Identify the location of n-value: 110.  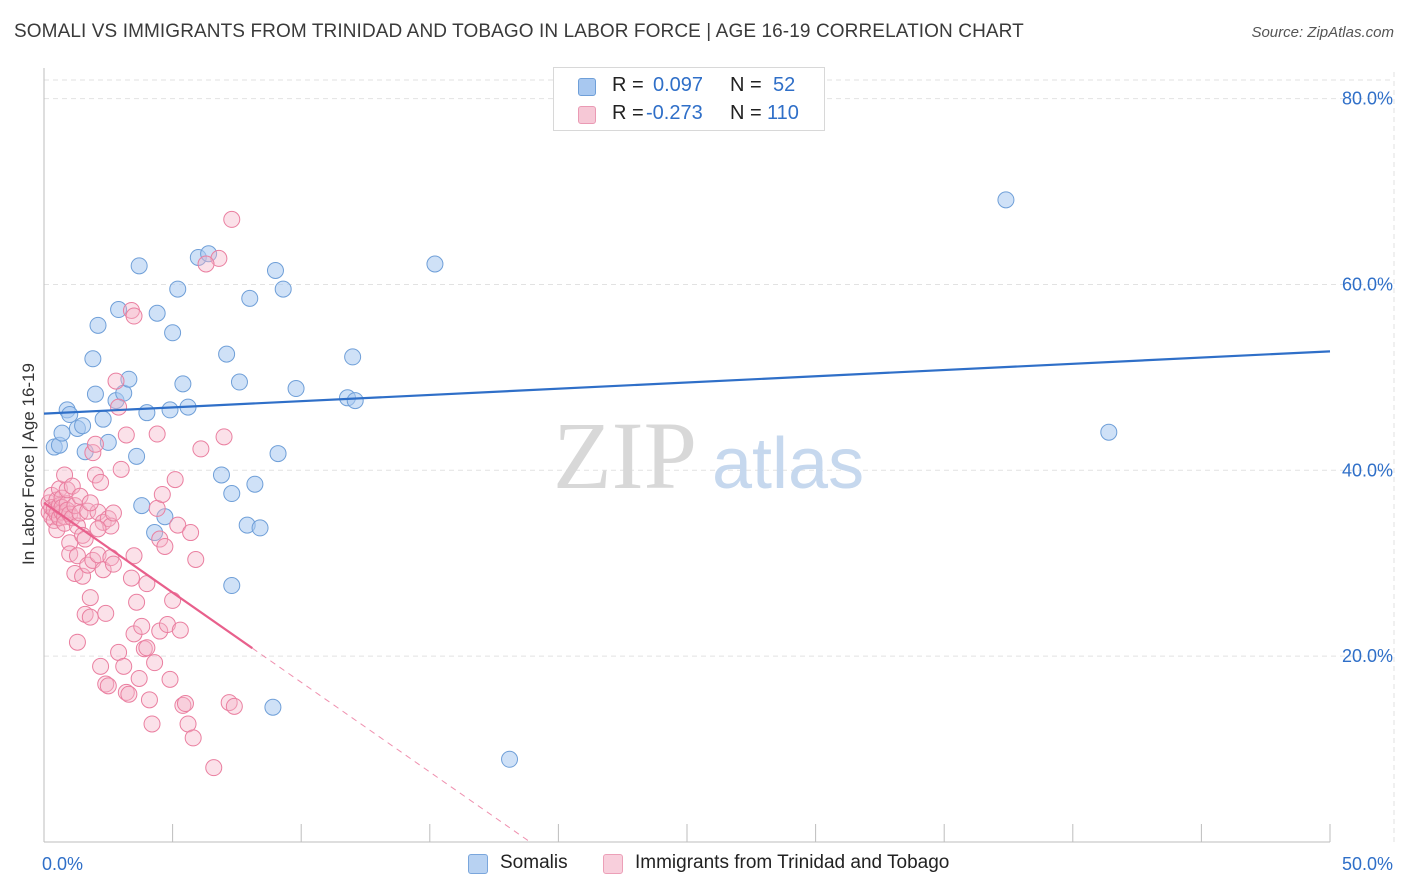
(783, 113).